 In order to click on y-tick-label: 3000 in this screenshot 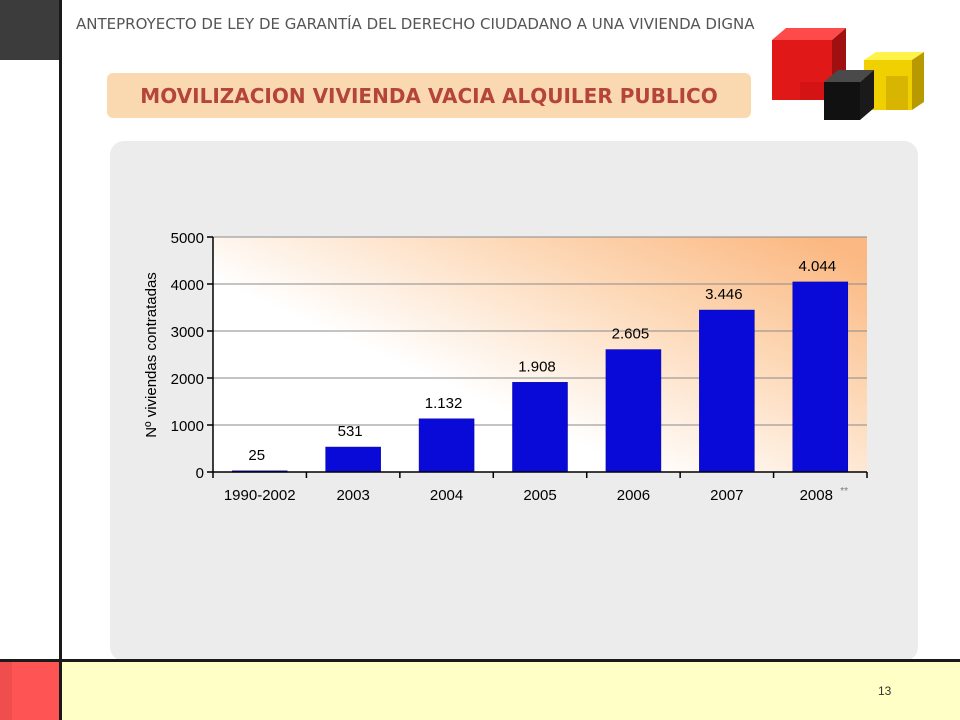, I will do `click(187, 332)`.